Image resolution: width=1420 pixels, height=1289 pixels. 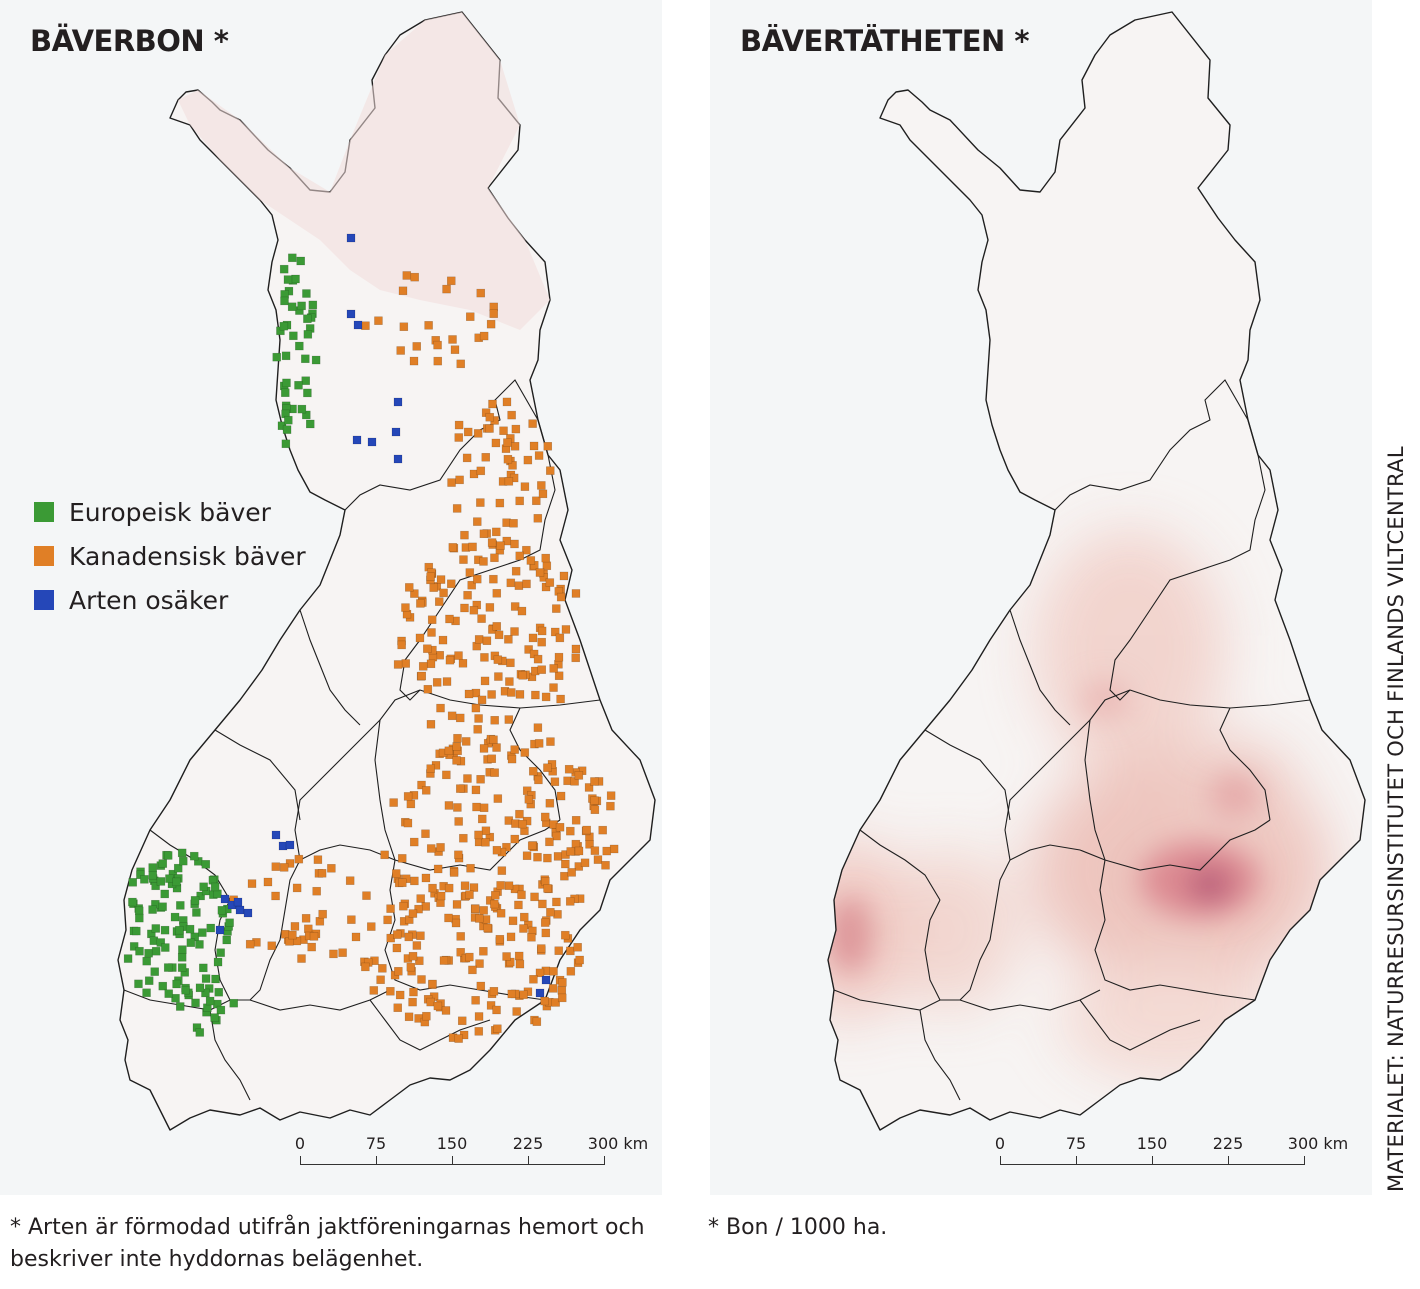 I want to click on scale-label: 150, so click(x=452, y=1143).